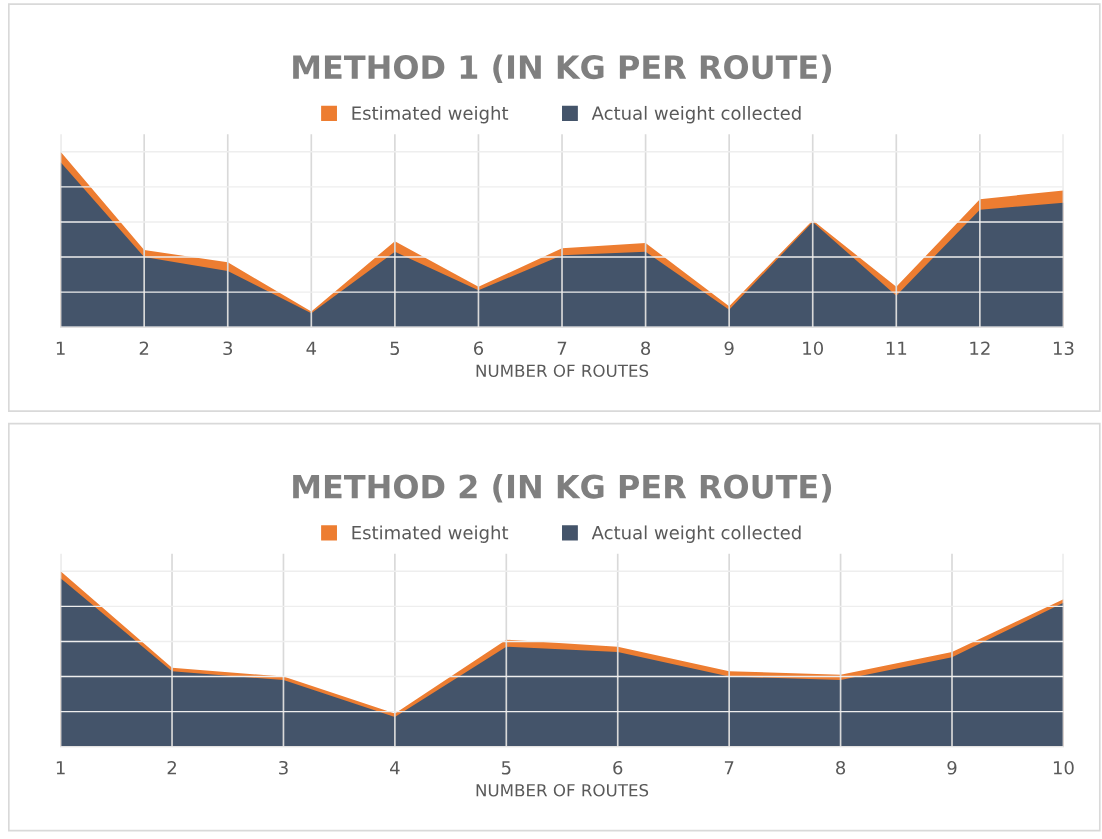  What do you see at coordinates (1063, 348) in the screenshot?
I see `x-tick-label: 13` at bounding box center [1063, 348].